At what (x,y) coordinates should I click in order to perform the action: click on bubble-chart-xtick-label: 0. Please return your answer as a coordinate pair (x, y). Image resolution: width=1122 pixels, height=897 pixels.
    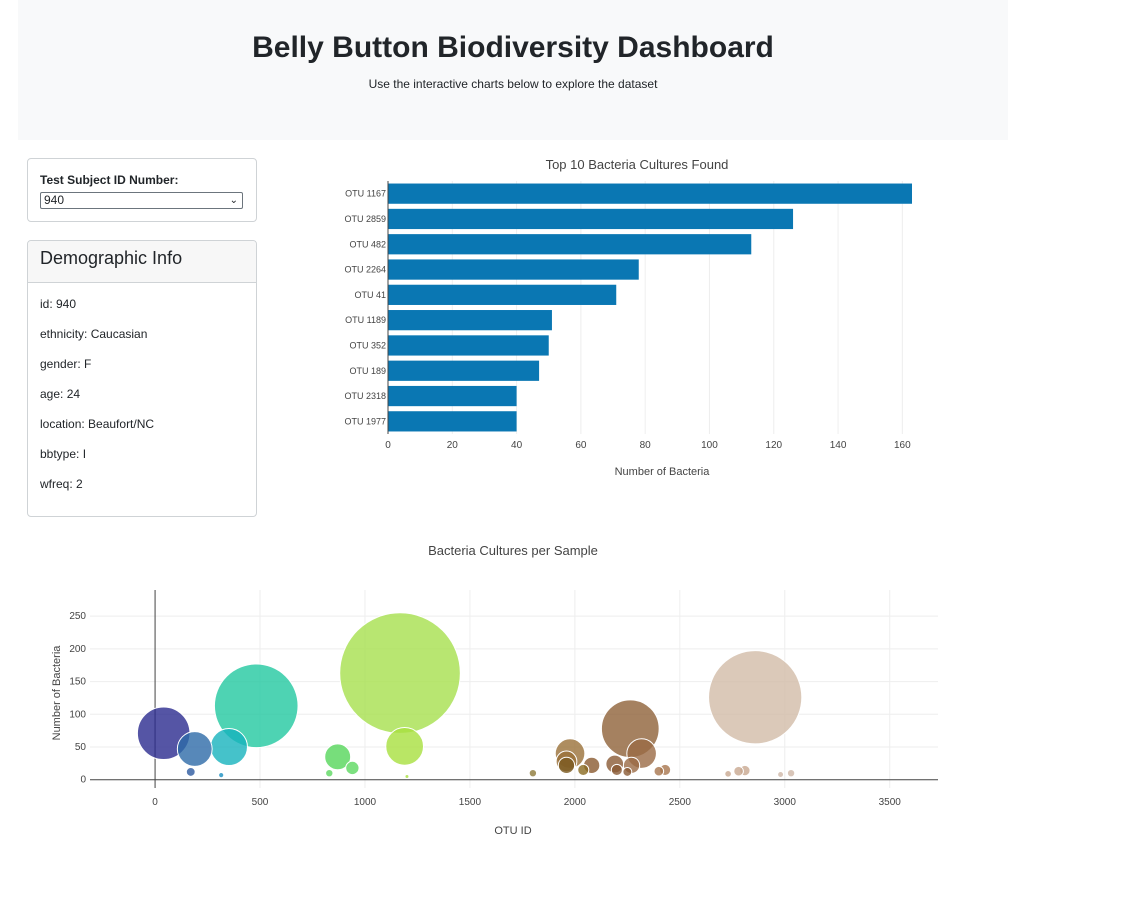
    Looking at the image, I should click on (155, 802).